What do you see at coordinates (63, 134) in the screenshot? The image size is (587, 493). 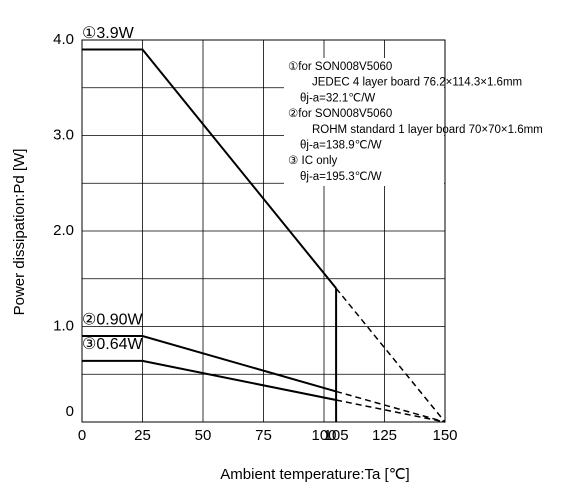 I see `y-tick-label: 3.0` at bounding box center [63, 134].